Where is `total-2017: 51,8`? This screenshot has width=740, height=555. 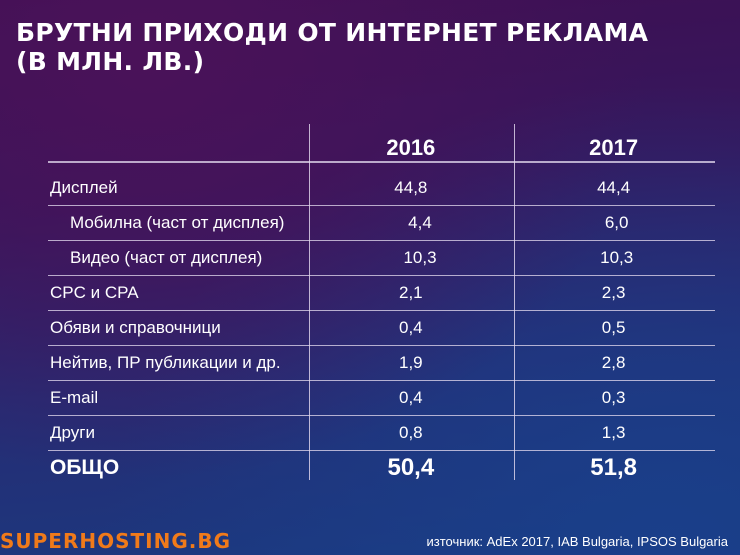 total-2017: 51,8 is located at coordinates (613, 467).